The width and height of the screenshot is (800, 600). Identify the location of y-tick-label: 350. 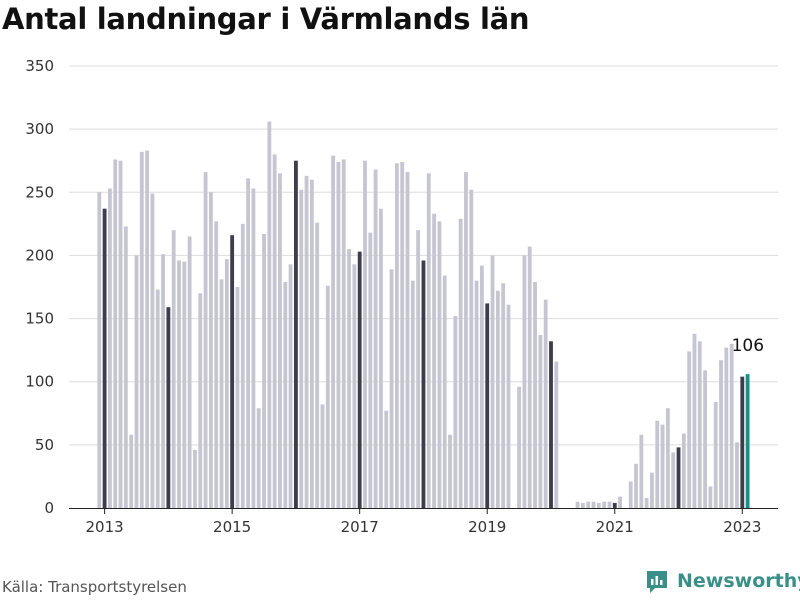
(39, 66).